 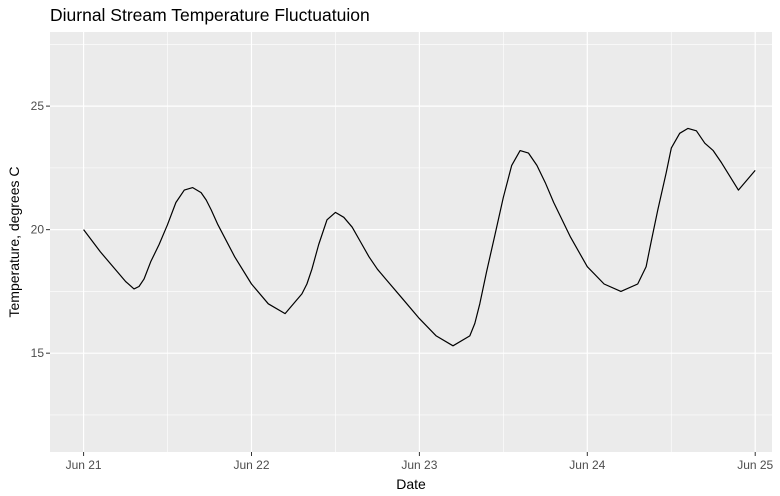 What do you see at coordinates (251, 465) in the screenshot?
I see `x-tick-label: Jun 22` at bounding box center [251, 465].